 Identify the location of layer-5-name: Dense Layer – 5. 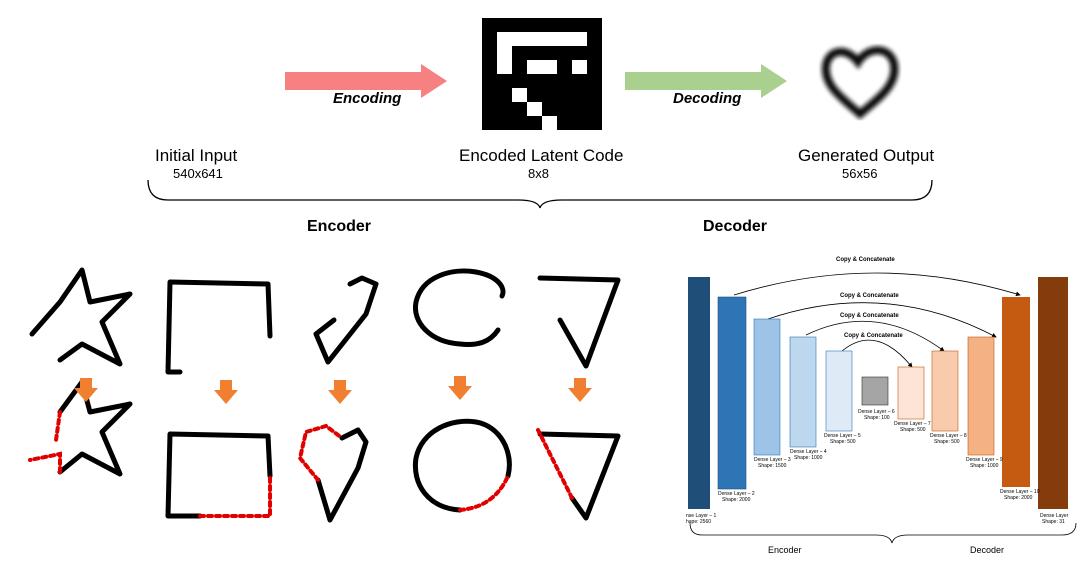
(842, 436).